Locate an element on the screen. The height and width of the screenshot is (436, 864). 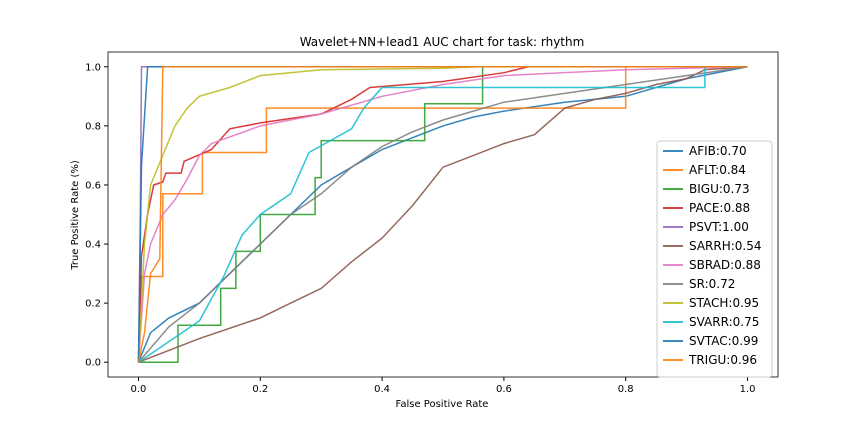
x-tick-label-5: 1.0 is located at coordinates (748, 389).